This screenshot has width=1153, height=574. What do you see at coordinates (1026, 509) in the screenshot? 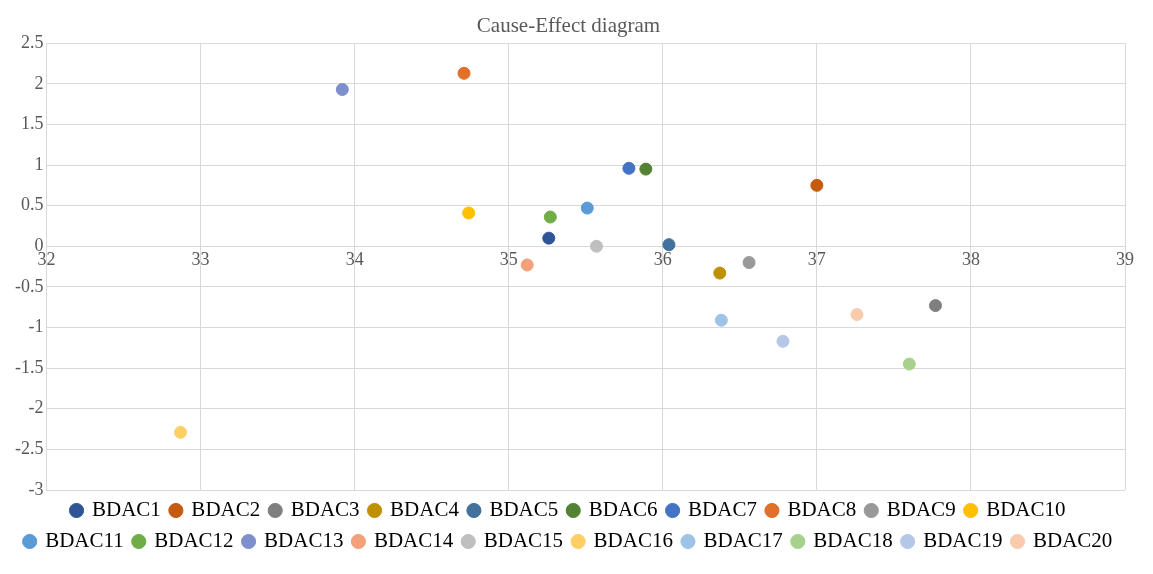
I see `legend-label: BDAC10` at bounding box center [1026, 509].